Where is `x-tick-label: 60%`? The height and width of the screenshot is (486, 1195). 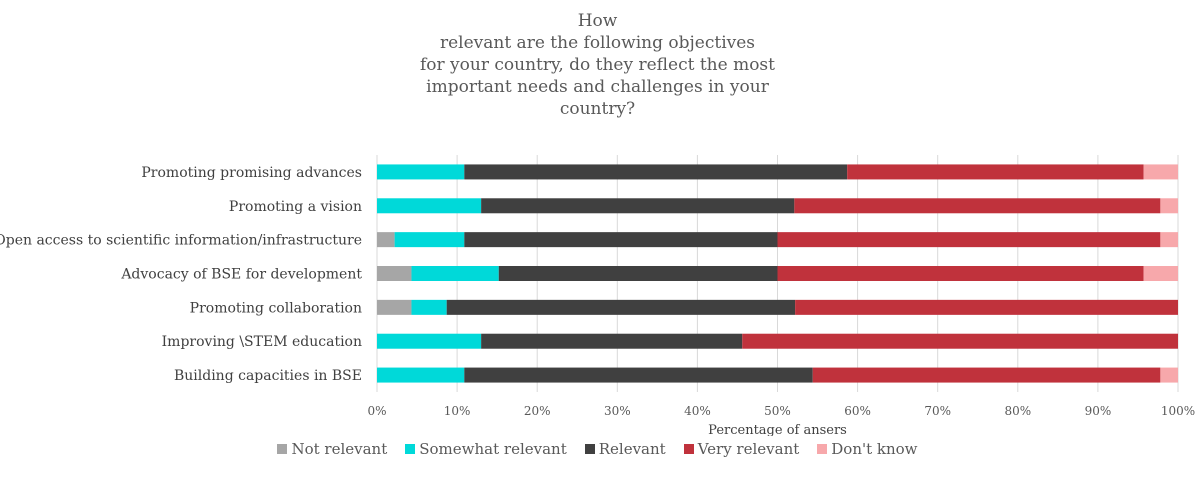 x-tick-label: 60% is located at coordinates (857, 411).